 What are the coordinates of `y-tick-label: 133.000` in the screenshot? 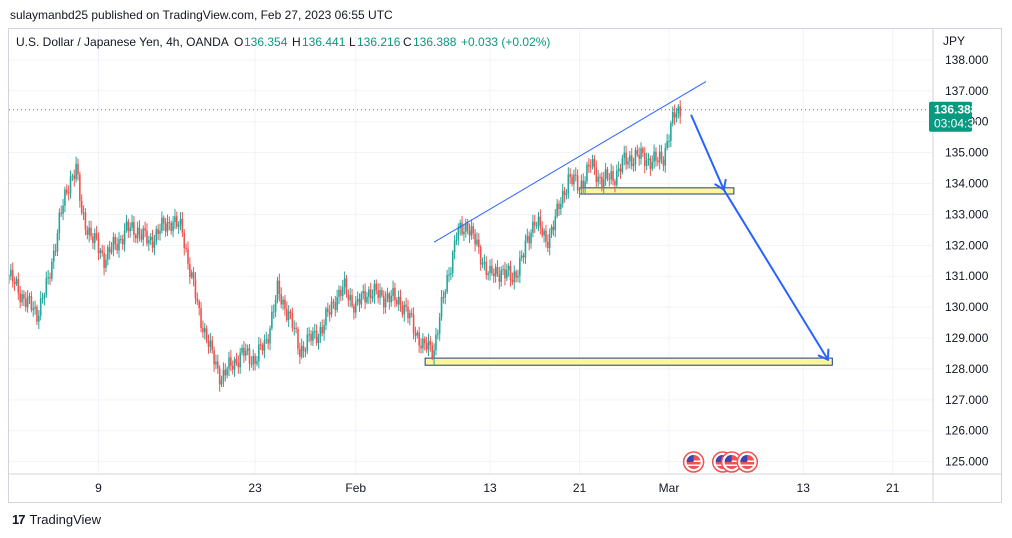 It's located at (967, 214).